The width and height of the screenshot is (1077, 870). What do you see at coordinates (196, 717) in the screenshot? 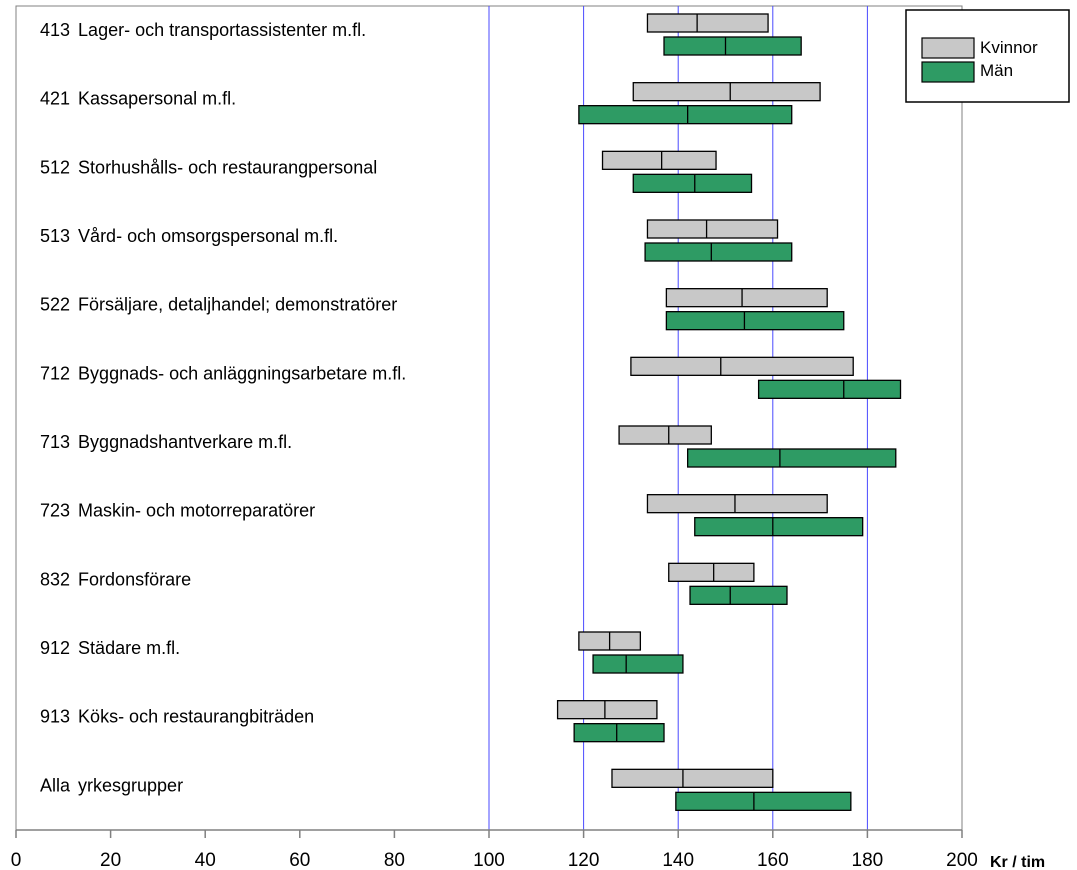
I see `category-name: Köks- och restaurangbiträden` at bounding box center [196, 717].